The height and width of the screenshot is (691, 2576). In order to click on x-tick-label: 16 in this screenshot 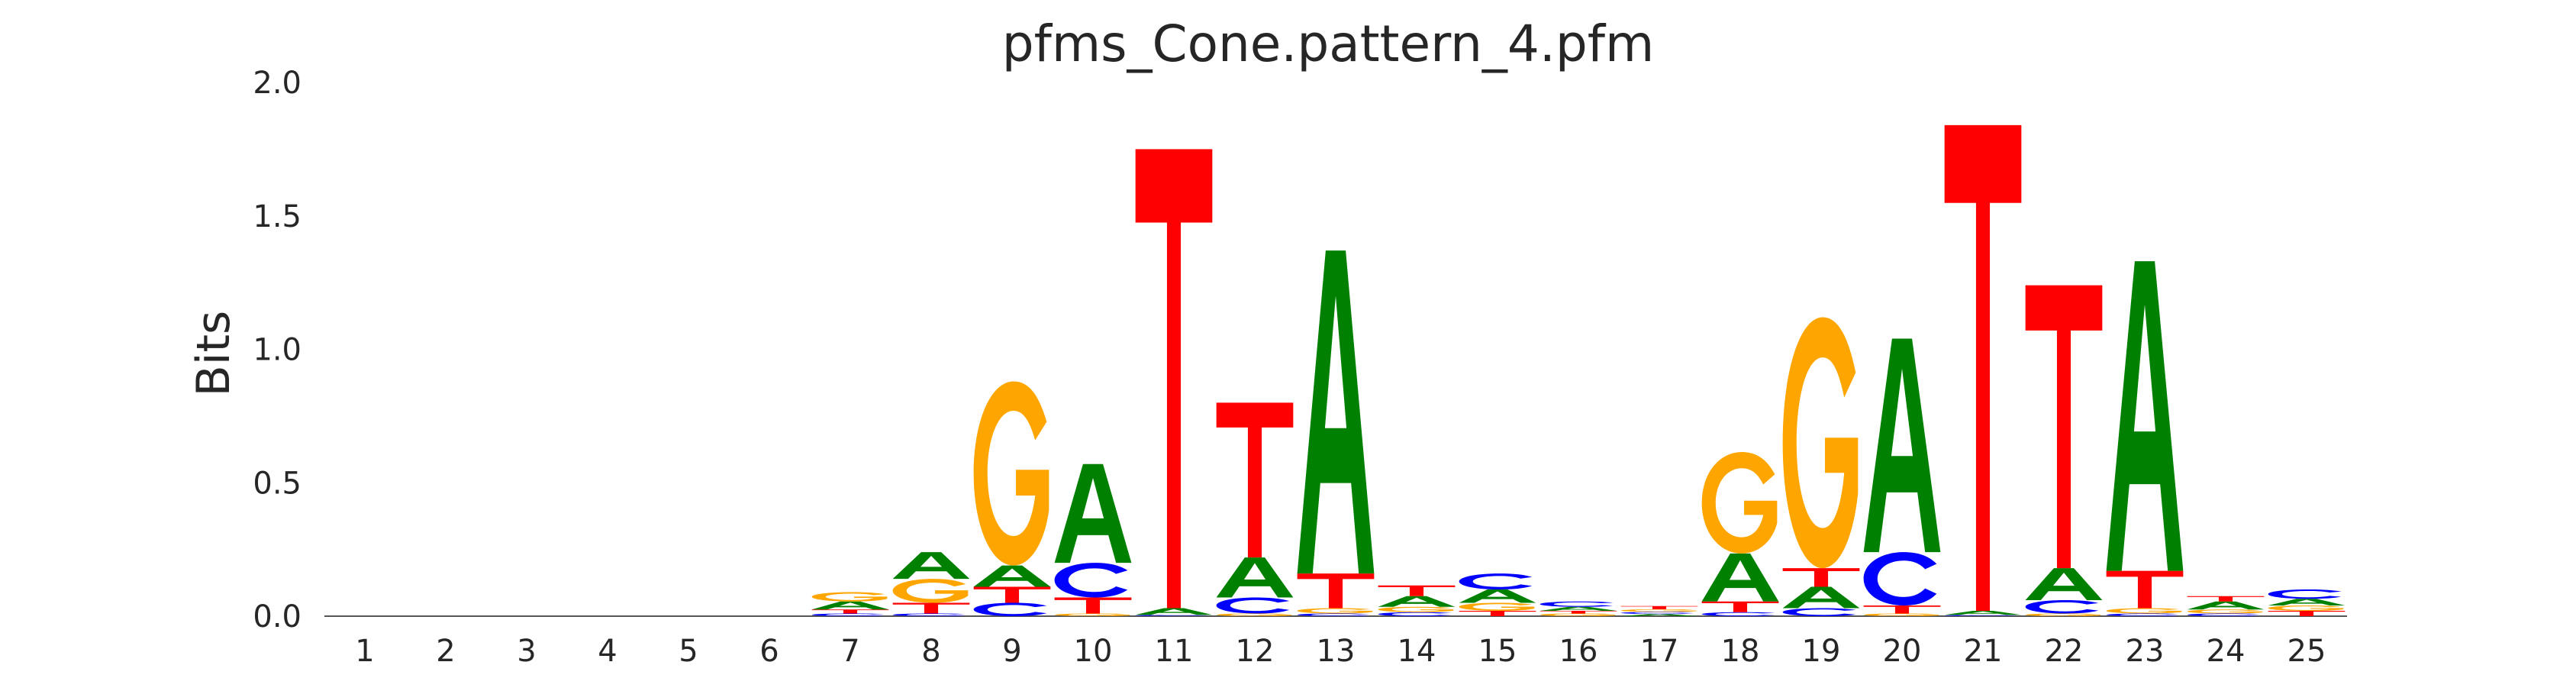, I will do `click(1579, 651)`.